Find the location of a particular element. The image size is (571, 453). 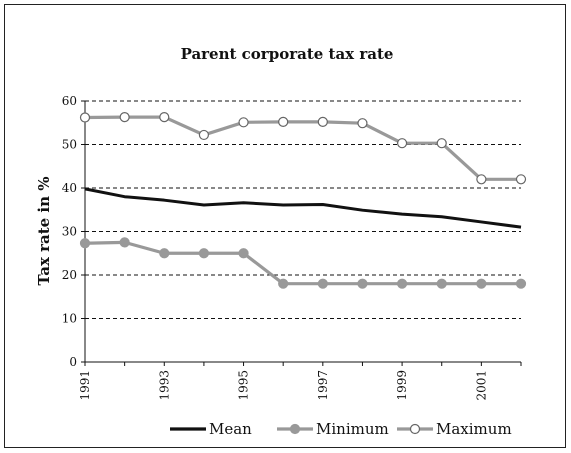

x-tick-label: 1997 is located at coordinates (323, 385).